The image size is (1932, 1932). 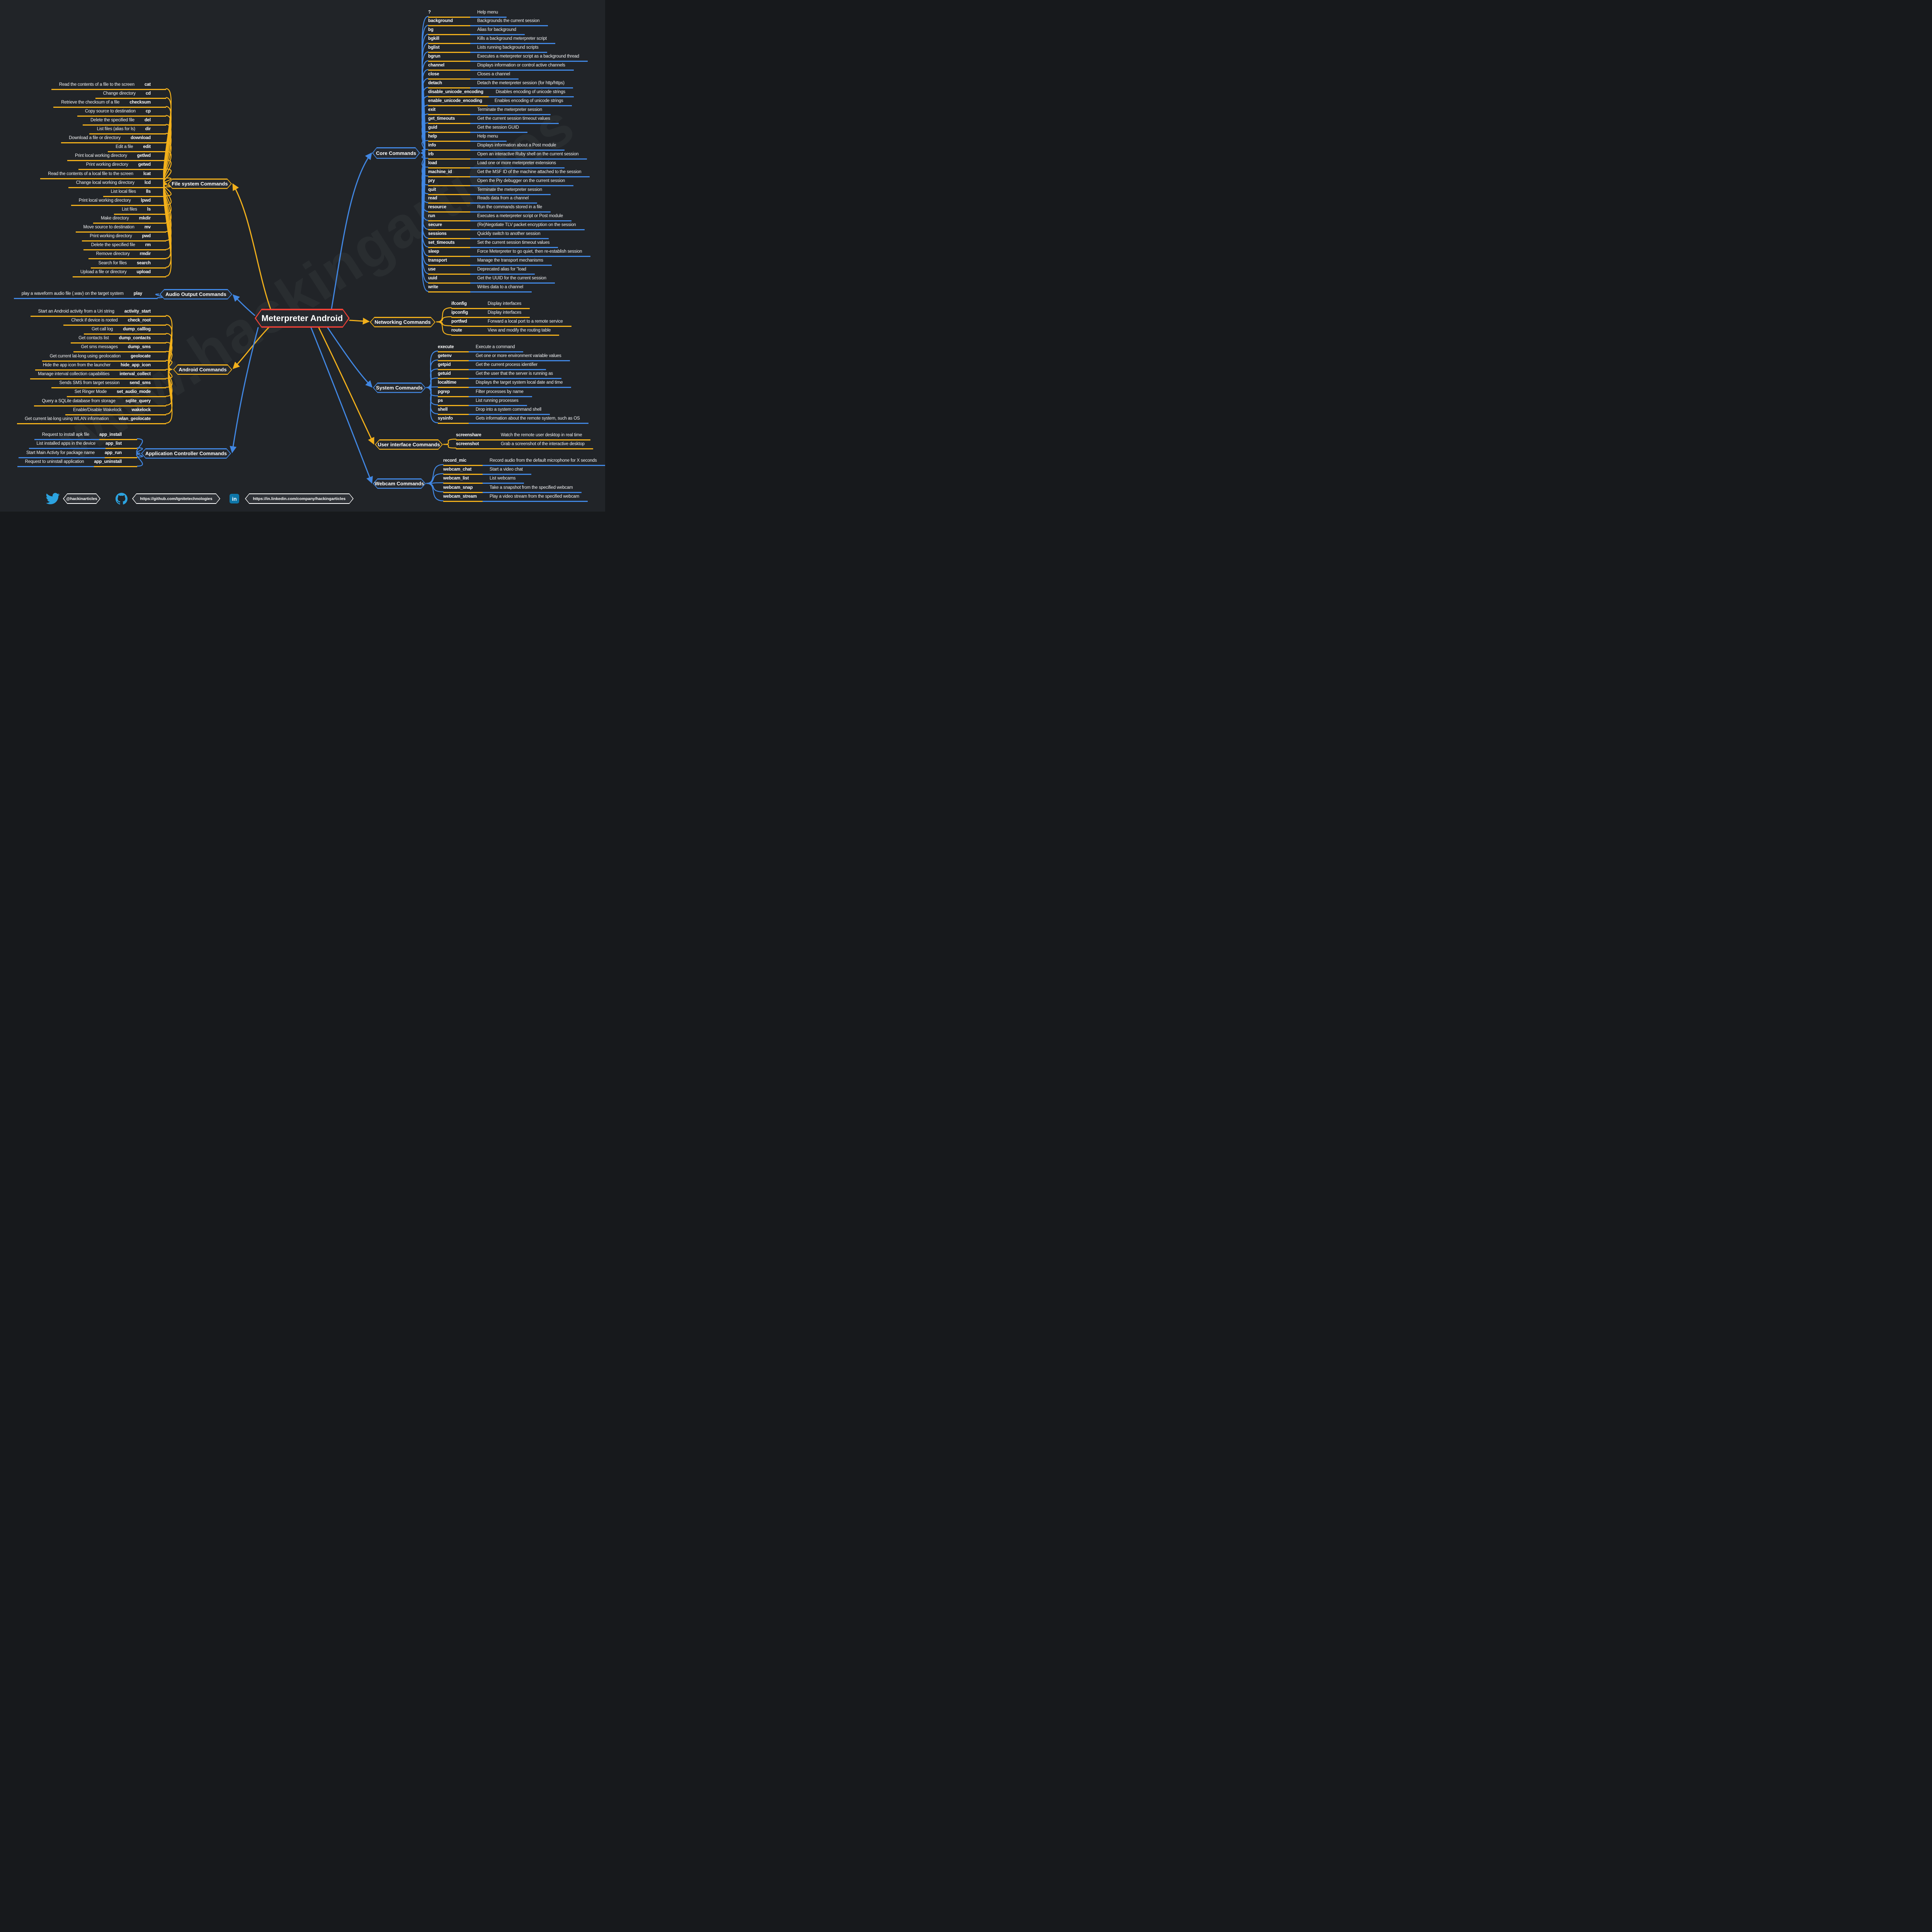 I want to click on github-url-pill: https://github.com/Ignitetechnologies, so click(x=176, y=499).